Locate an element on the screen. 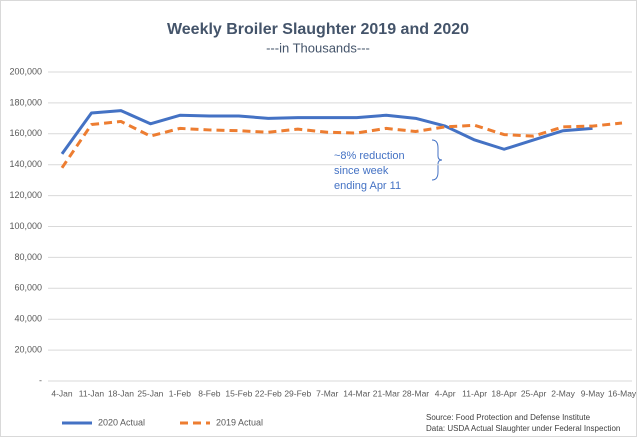 This screenshot has width=637, height=442. annotation: ~8% reduction is located at coordinates (369, 156).